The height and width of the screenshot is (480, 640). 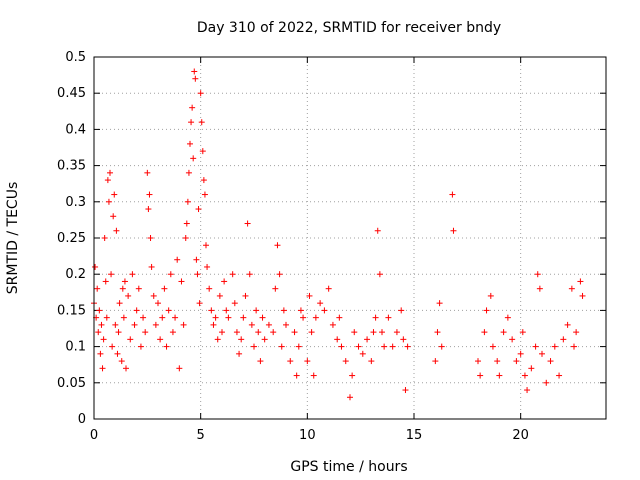 I want to click on y-axis-label: SRMTID / TECUs, so click(x=13, y=238).